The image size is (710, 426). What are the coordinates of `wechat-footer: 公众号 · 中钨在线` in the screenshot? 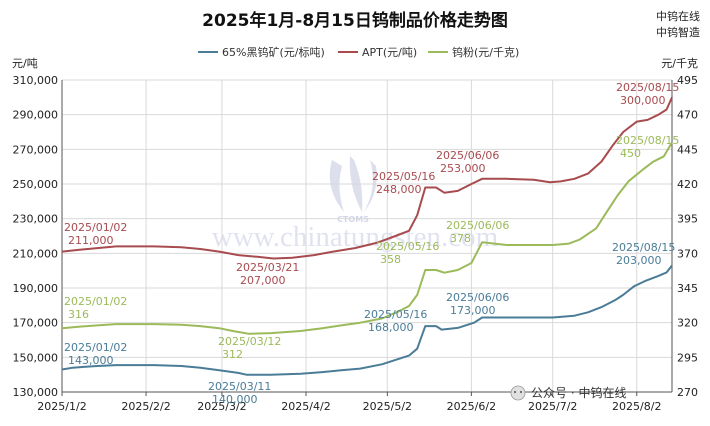 It's located at (568, 393).